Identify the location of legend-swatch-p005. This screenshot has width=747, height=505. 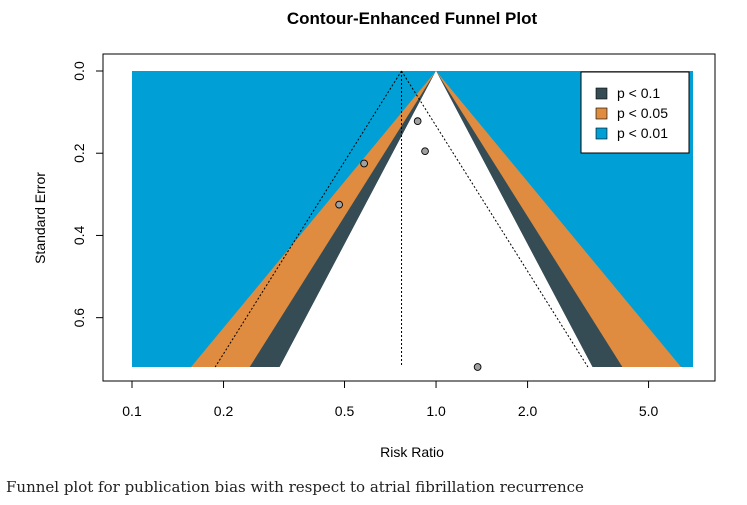
(601, 113).